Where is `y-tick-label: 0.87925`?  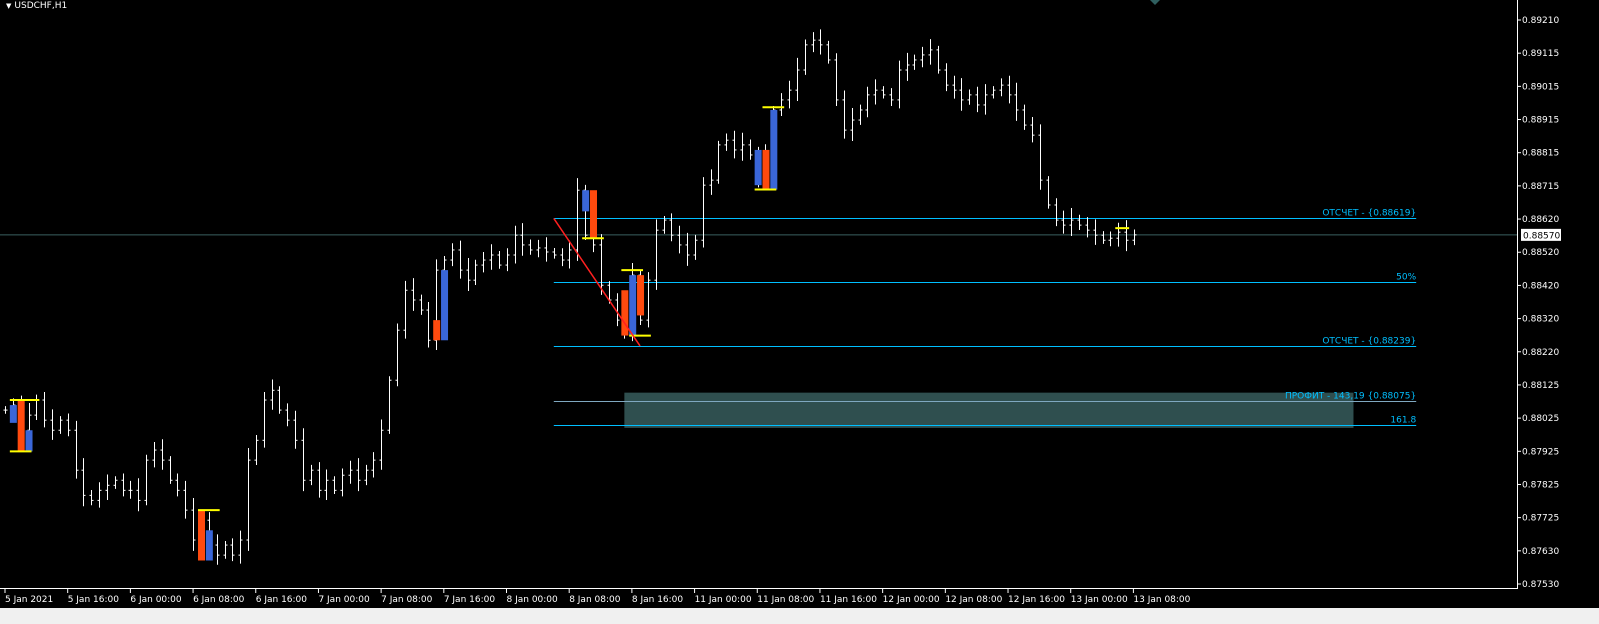
y-tick-label: 0.87925 is located at coordinates (1540, 452).